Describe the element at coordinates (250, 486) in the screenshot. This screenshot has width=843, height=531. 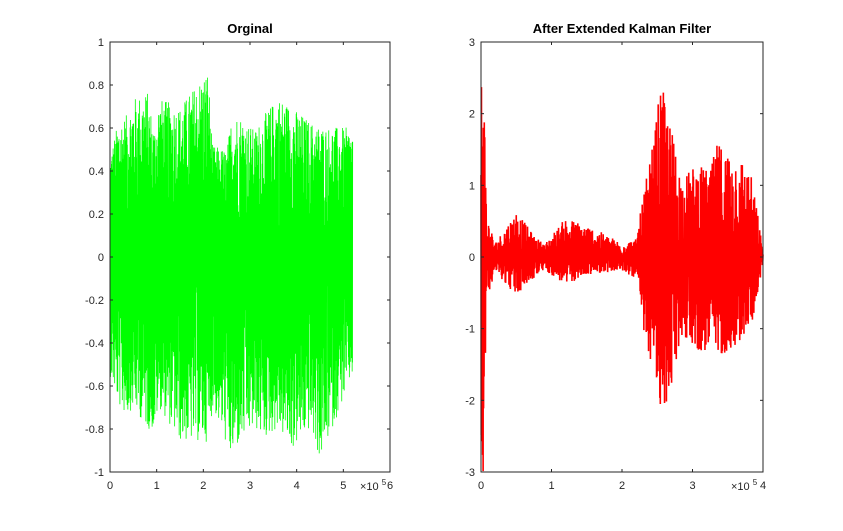
I see `original-x-tick-label: 3` at that location.